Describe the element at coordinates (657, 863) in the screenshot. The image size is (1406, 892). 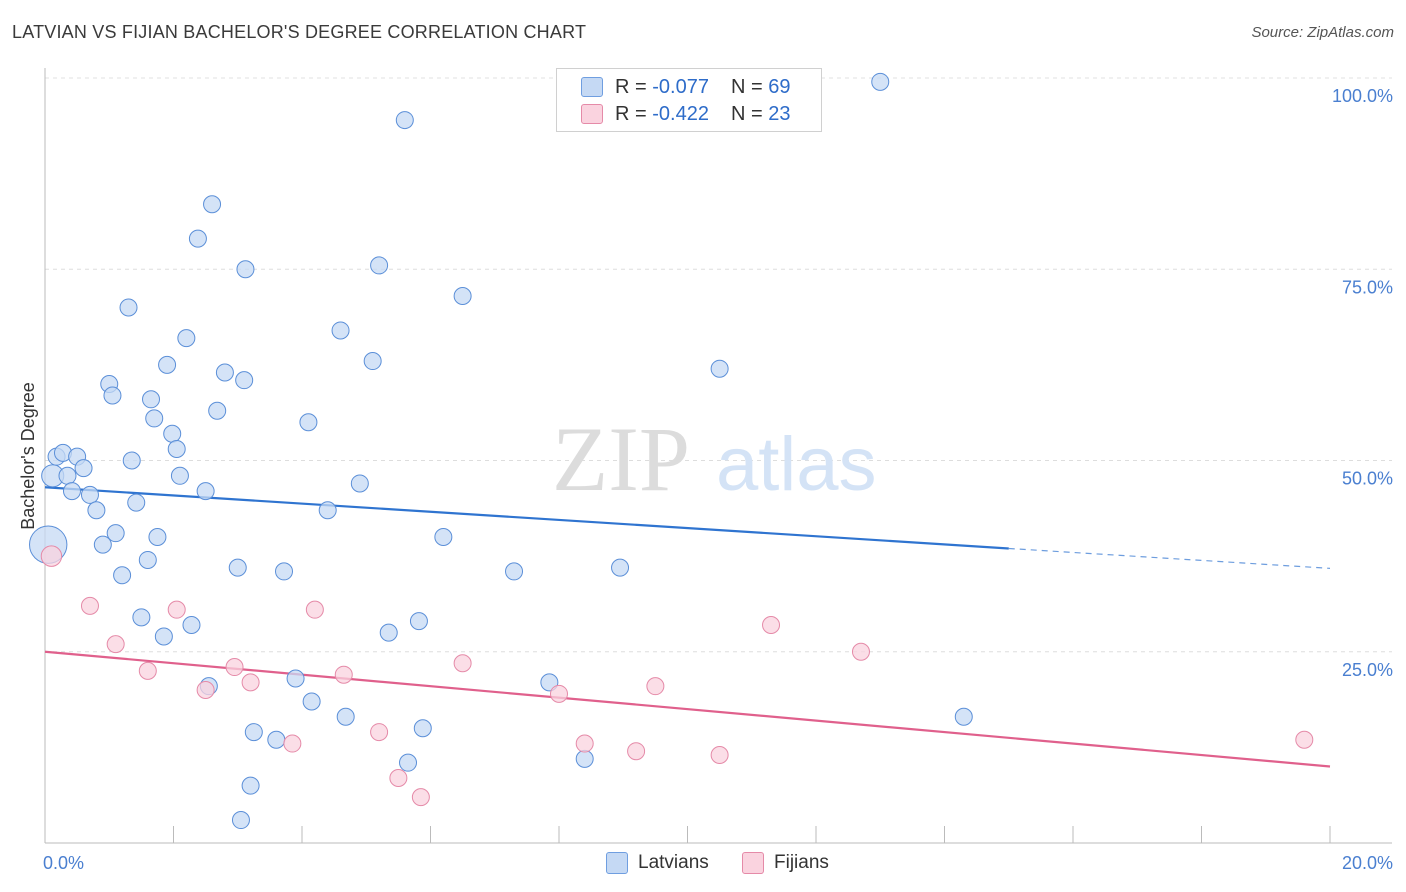
I see `series-legend-latvians: Latvians` at that location.